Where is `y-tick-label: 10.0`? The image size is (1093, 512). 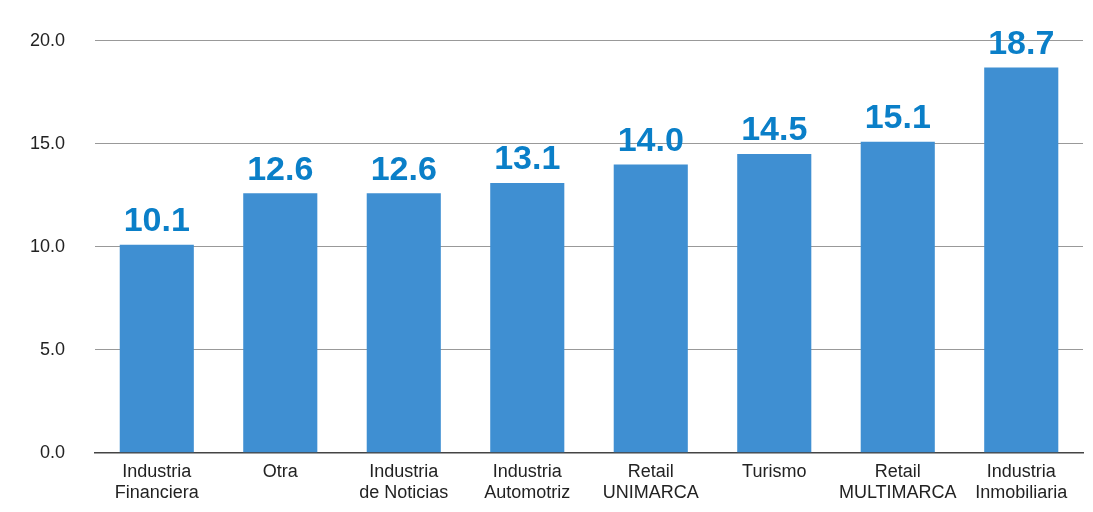 y-tick-label: 10.0 is located at coordinates (47, 245).